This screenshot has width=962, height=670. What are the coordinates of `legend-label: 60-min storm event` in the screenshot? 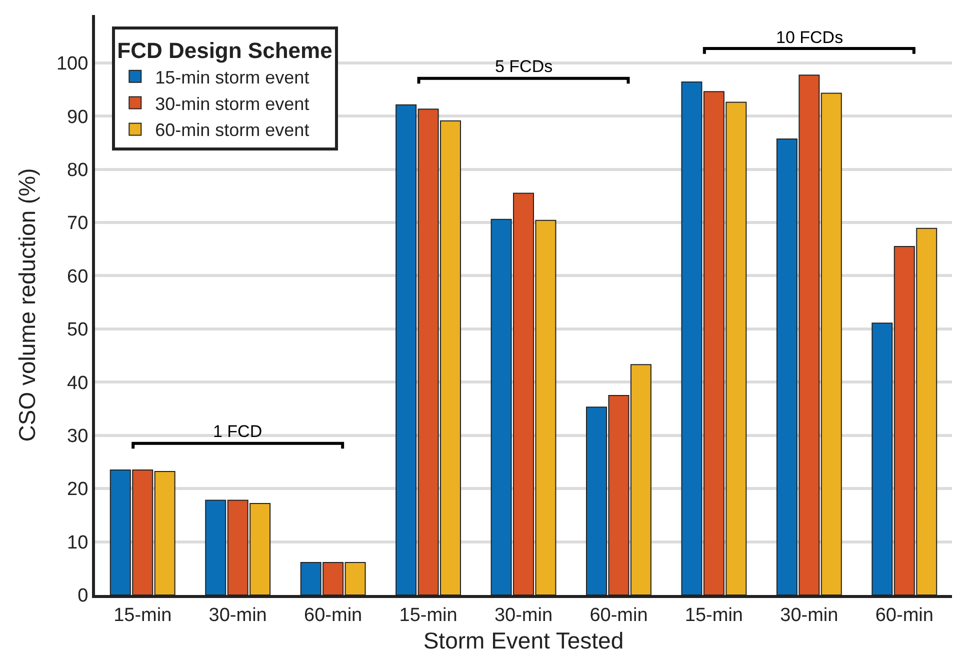 It's located at (232, 130).